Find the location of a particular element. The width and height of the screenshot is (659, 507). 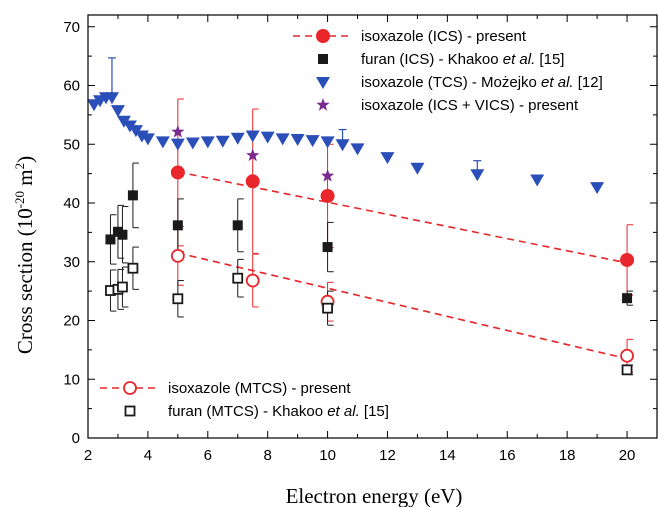

y-label-exponent: -20 is located at coordinates (19, 199).